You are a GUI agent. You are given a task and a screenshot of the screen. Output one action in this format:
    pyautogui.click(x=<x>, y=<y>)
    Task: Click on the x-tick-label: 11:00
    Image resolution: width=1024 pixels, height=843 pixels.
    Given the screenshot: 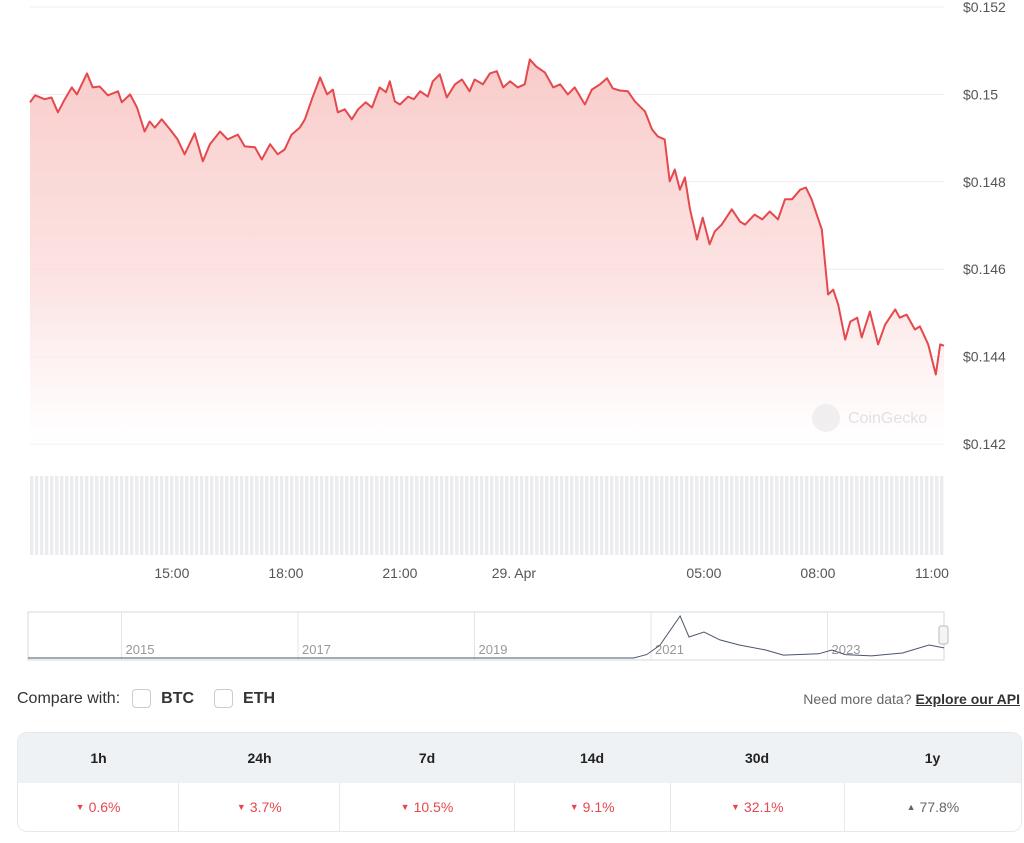 What is the action you would take?
    pyautogui.click(x=932, y=573)
    